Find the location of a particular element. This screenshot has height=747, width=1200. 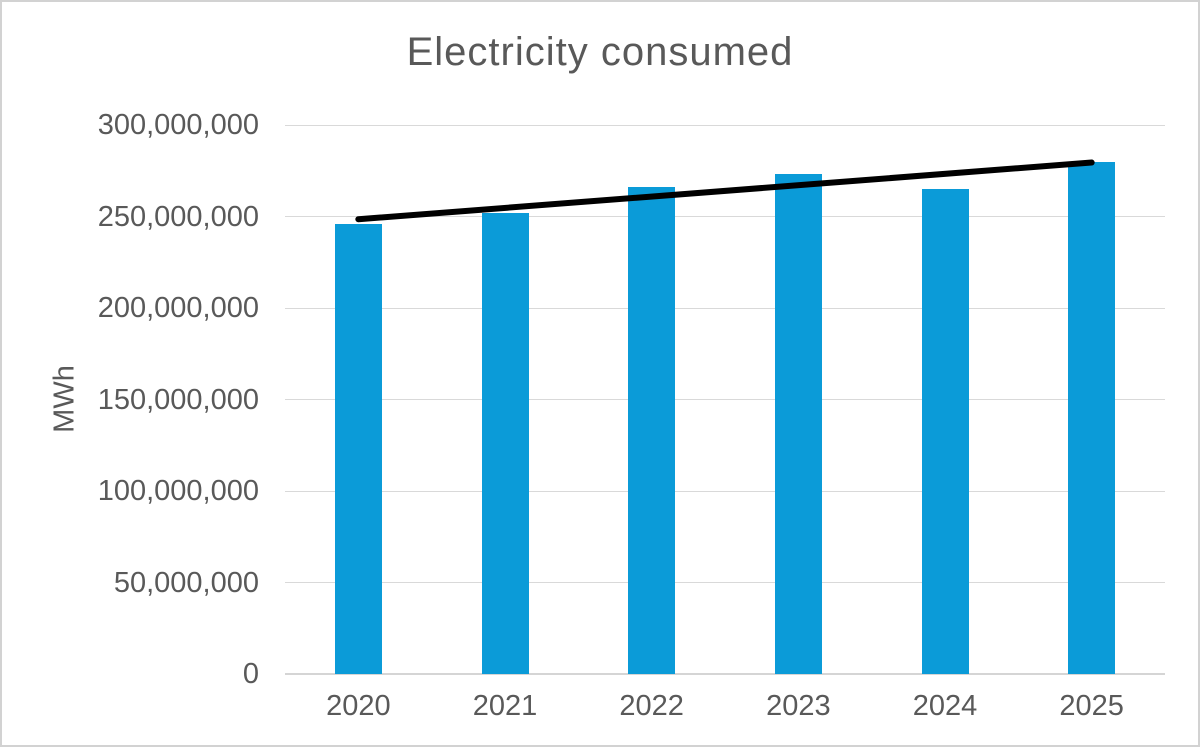

y-tick-label: 250,000,000 is located at coordinates (178, 216).